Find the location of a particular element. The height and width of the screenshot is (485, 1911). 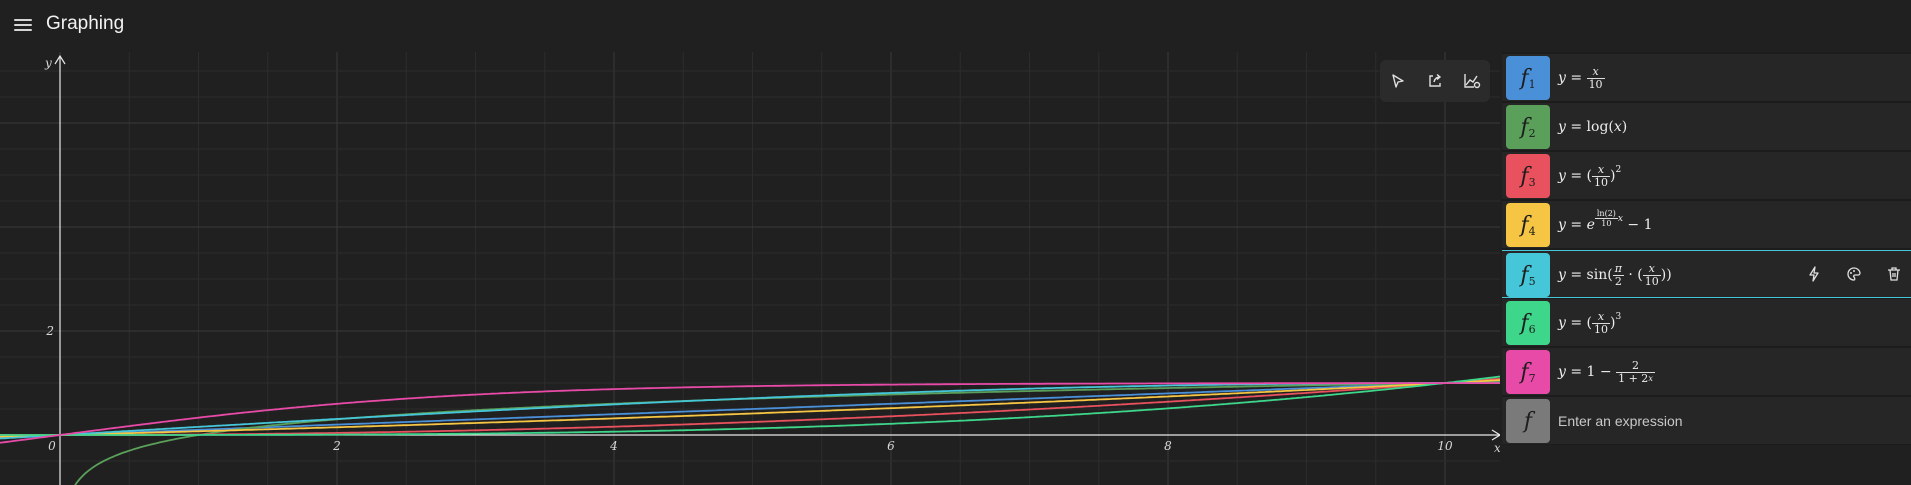

new-function-button: f is located at coordinates (1528, 421).